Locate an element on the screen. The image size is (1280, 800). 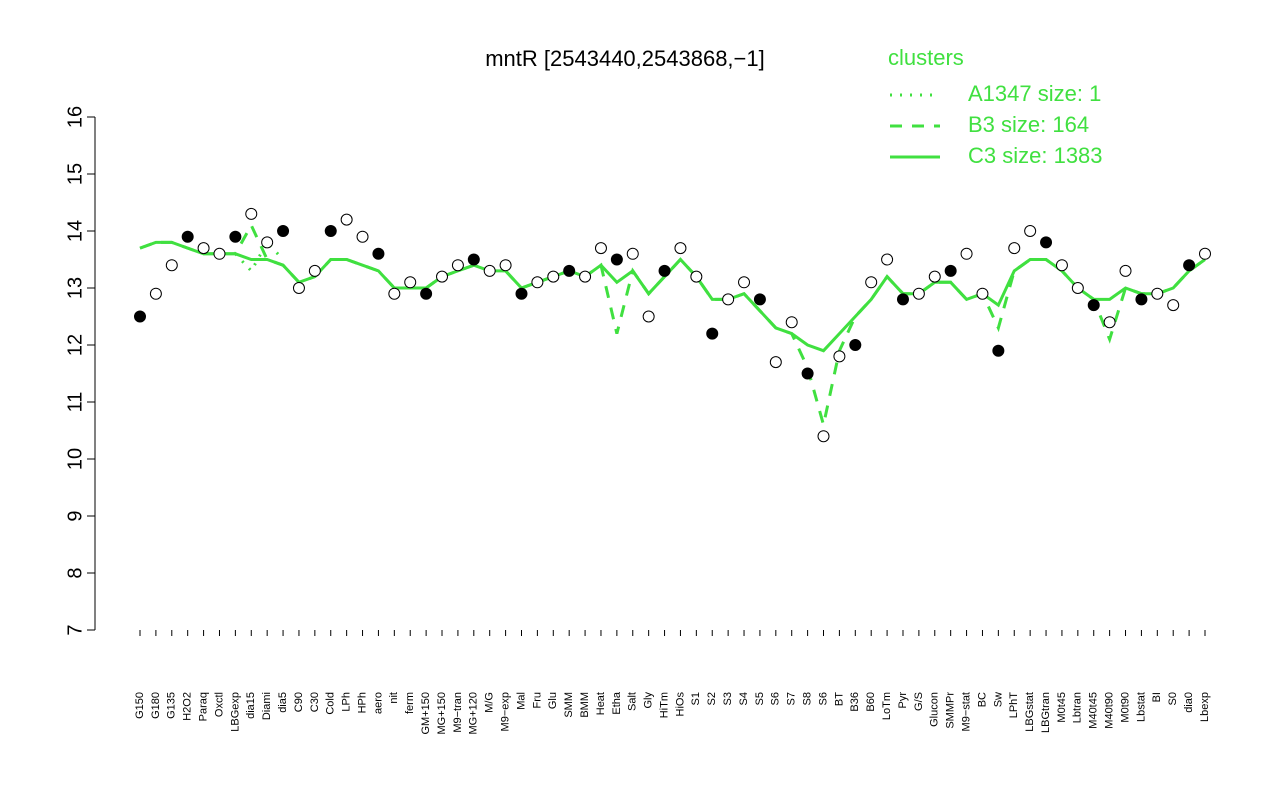
x-tick-label: LoTm is located at coordinates (887, 706).